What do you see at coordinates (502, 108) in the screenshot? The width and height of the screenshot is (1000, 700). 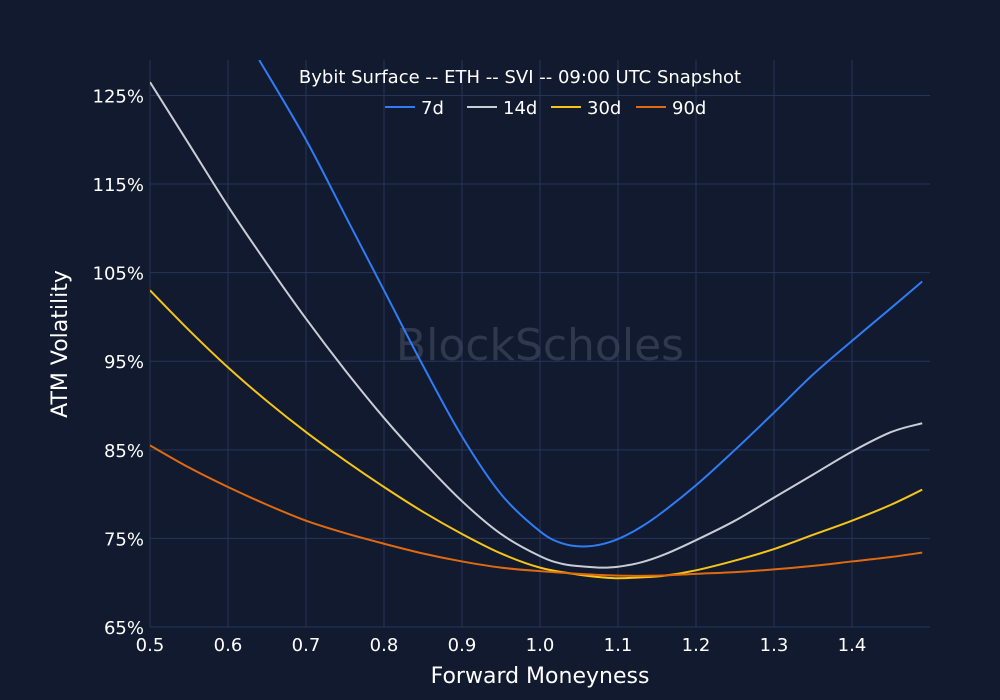 I see `legend-item-14d: 14d` at bounding box center [502, 108].